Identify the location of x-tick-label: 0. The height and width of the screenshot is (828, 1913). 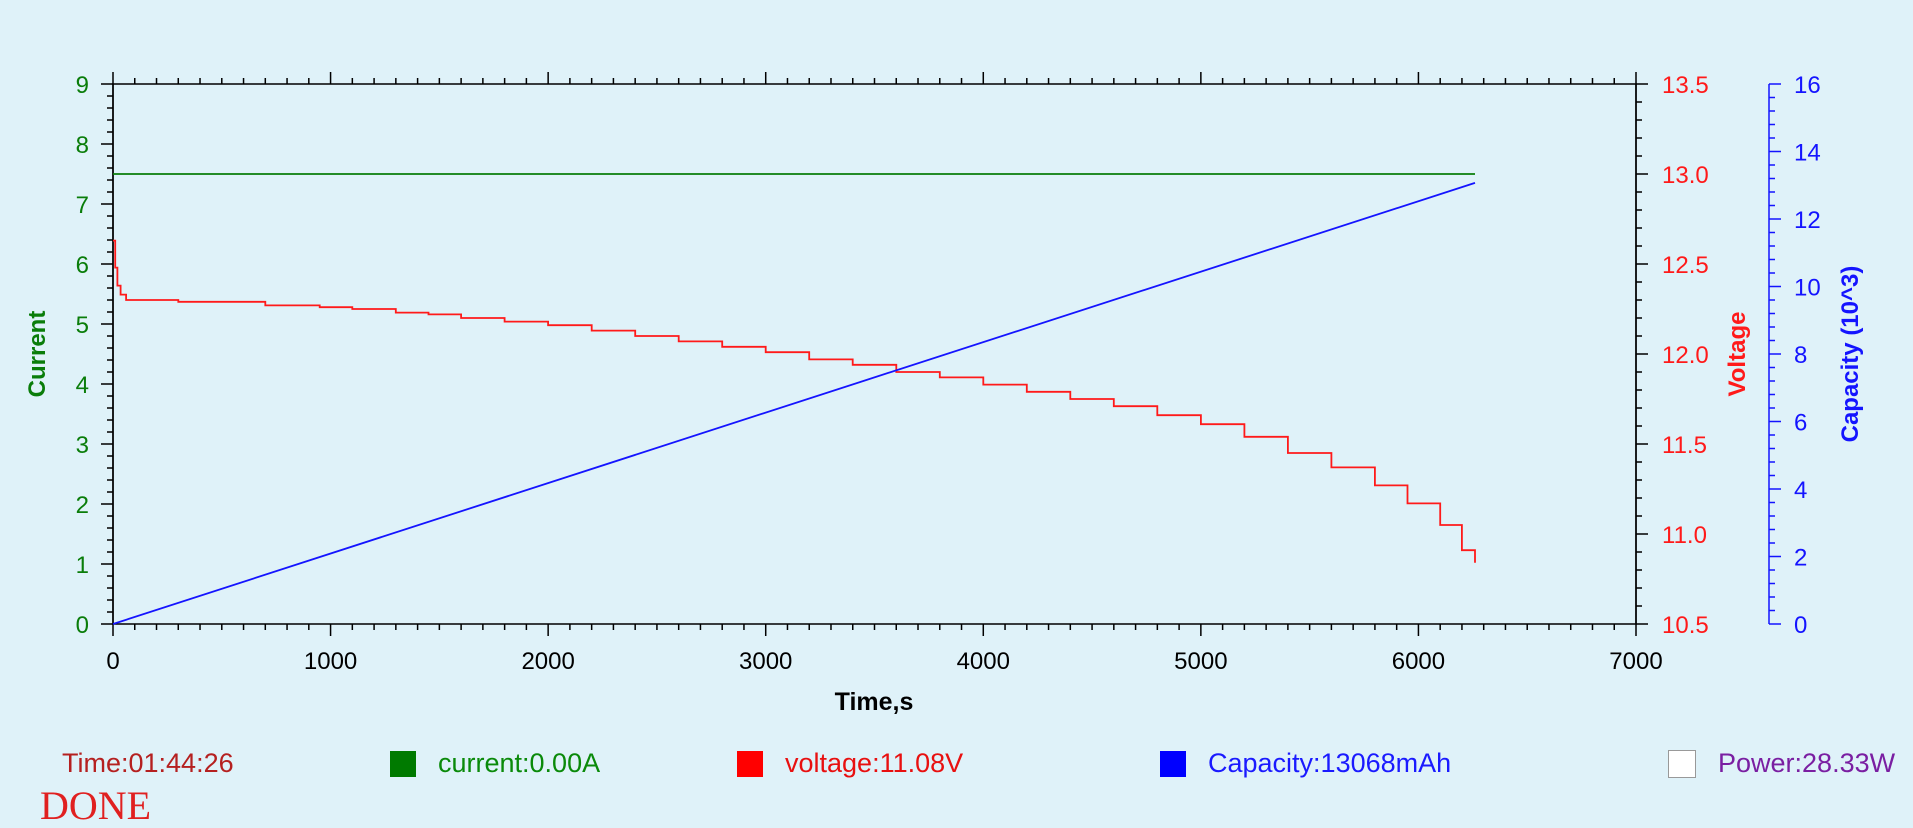
(112, 661).